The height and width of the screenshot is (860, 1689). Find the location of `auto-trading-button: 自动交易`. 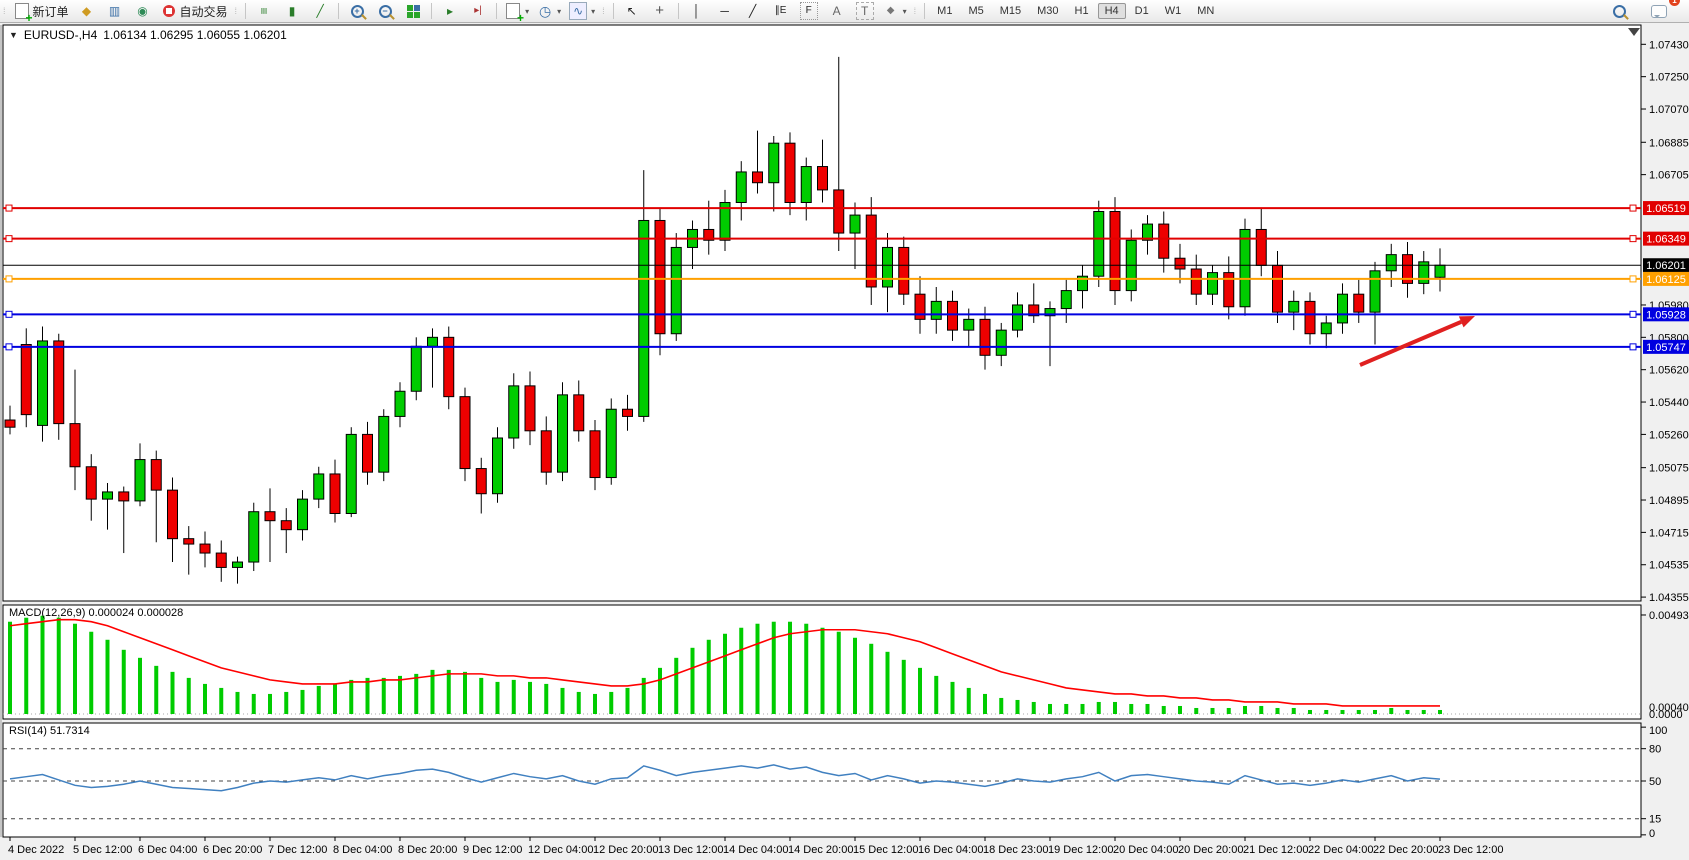

auto-trading-button: 自动交易 is located at coordinates (194, 11).